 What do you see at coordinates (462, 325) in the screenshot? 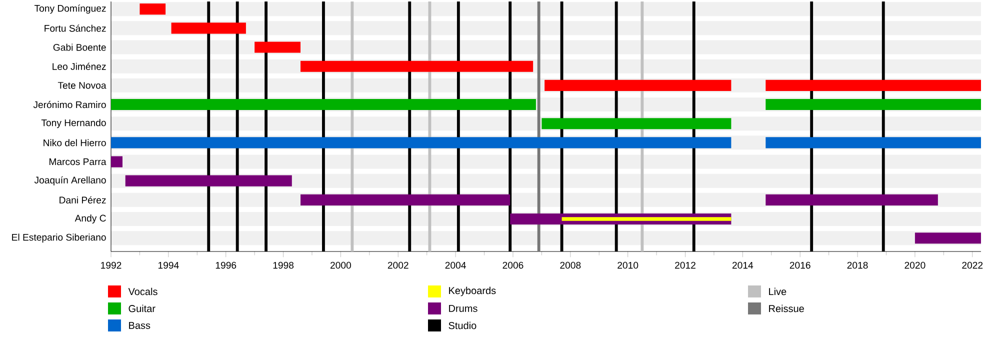
I see `legend-label: Studio` at bounding box center [462, 325].